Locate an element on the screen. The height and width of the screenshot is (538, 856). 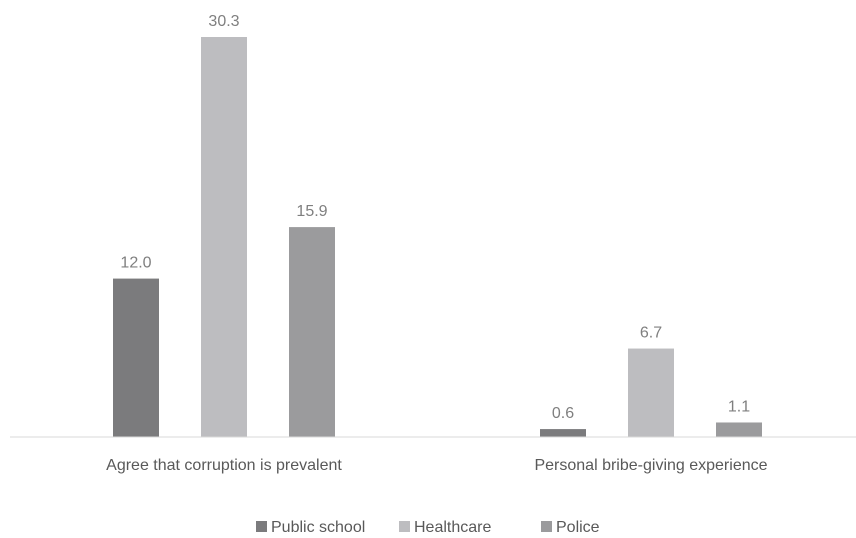
value-label-healthcare-2: 6.7 is located at coordinates (651, 333).